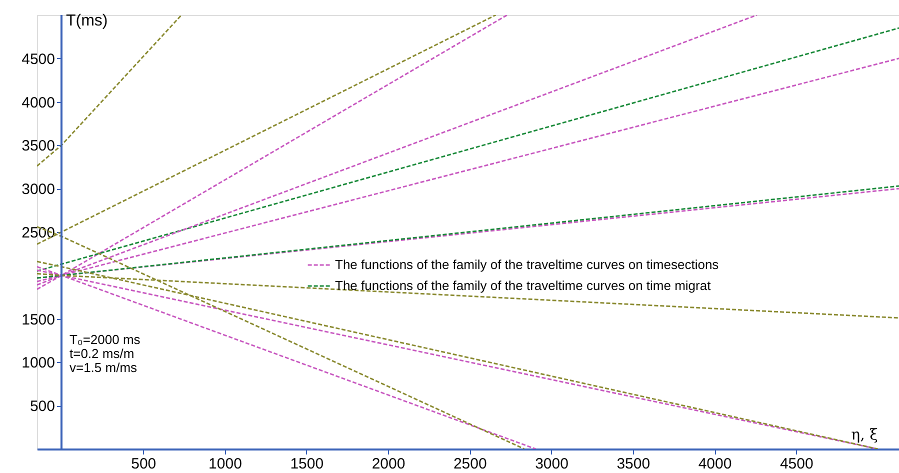 The image size is (899, 473). What do you see at coordinates (225, 464) in the screenshot?
I see `x-tick-label: 1000` at bounding box center [225, 464].